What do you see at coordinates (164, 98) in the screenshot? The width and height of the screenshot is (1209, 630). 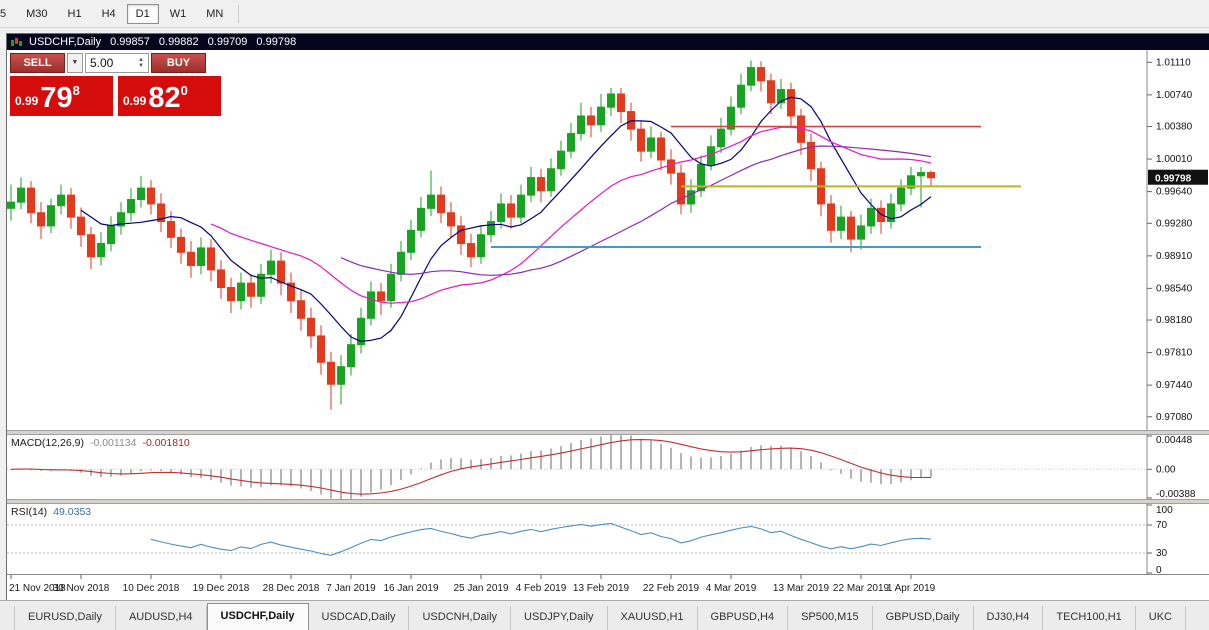 I see `buy-price-big: 82` at bounding box center [164, 98].